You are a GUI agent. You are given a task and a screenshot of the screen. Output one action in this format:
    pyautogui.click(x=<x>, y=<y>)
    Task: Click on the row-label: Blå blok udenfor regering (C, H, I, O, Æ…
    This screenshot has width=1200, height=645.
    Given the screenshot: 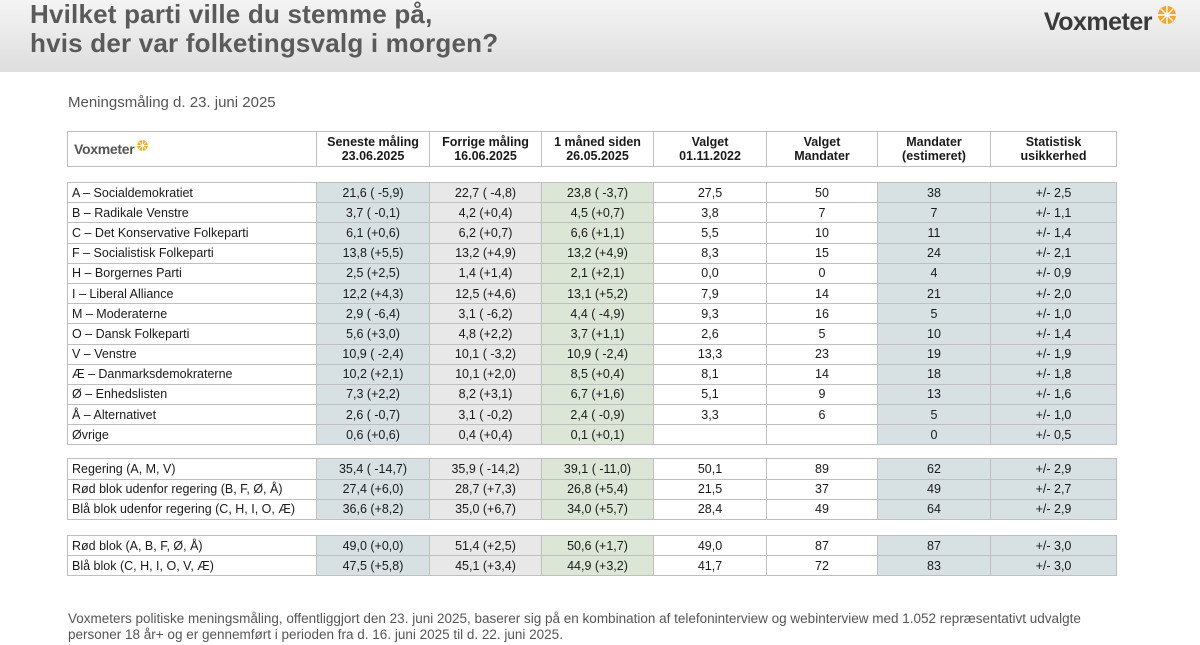 What is the action you would take?
    pyautogui.click(x=192, y=509)
    